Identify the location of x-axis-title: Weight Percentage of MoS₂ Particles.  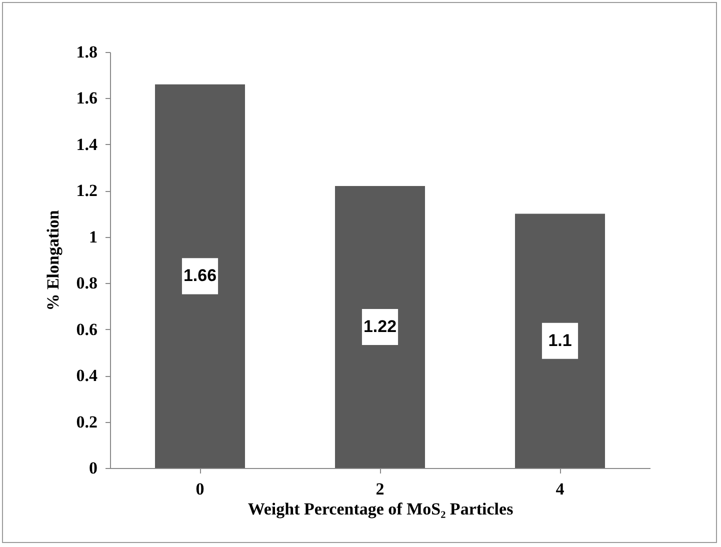
(381, 509).